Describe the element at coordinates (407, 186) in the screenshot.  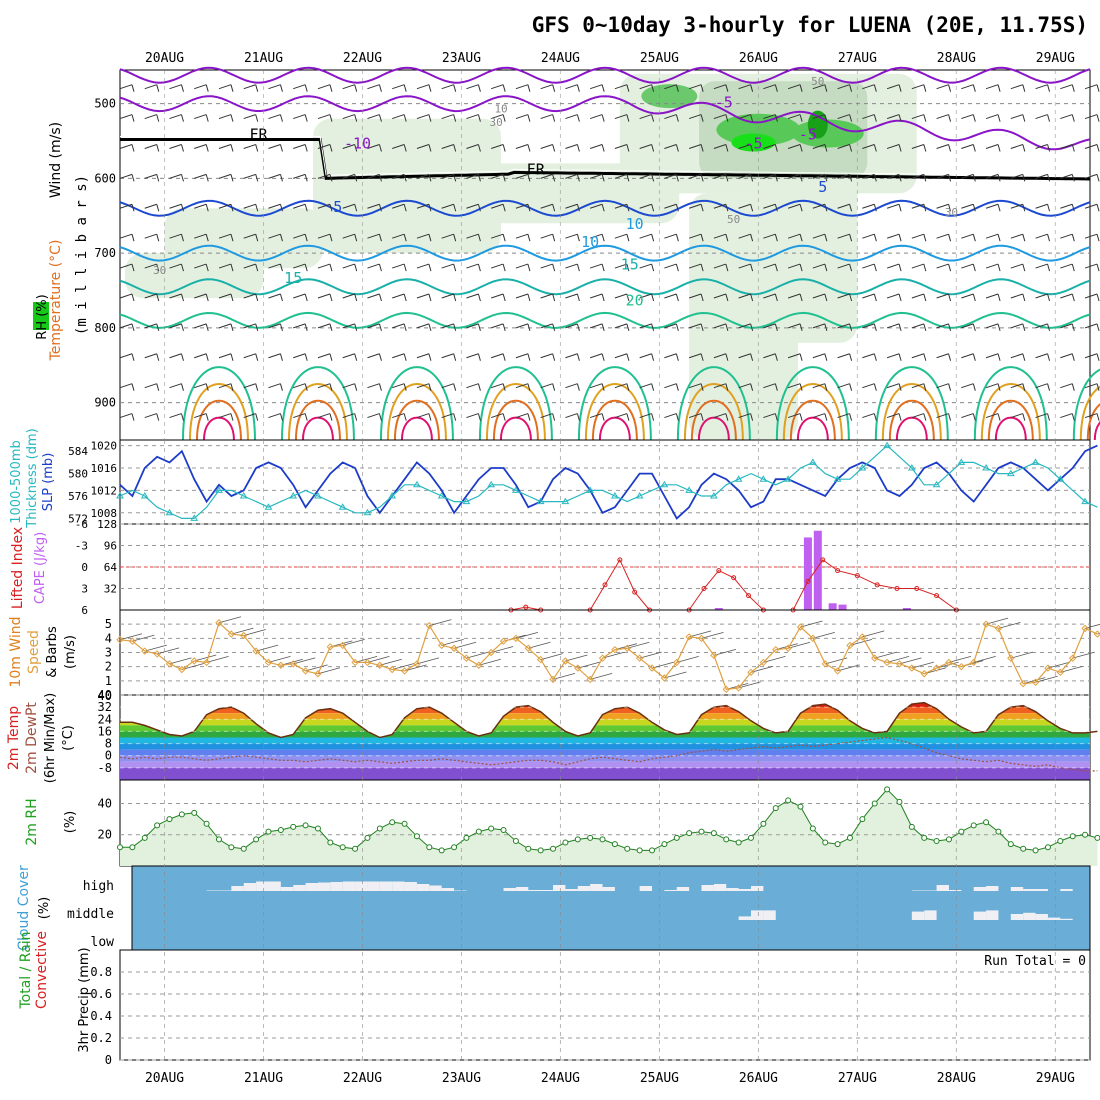
I see `rh-shade-light` at that location.